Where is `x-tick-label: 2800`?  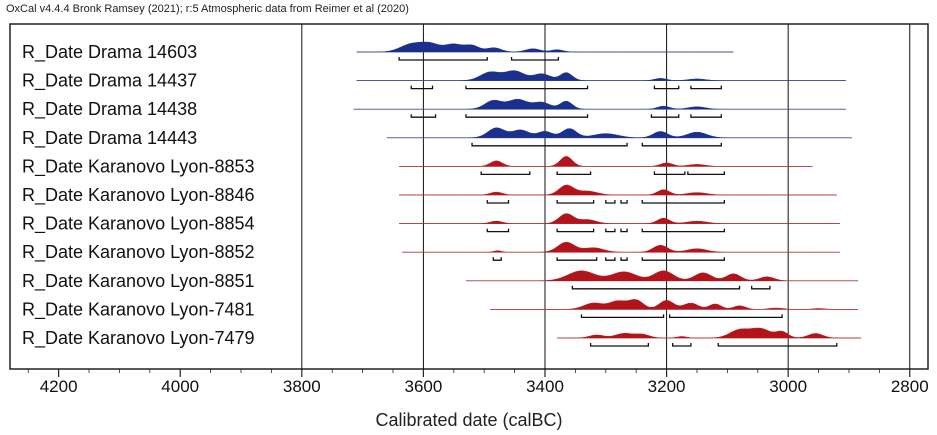
x-tick-label: 2800 is located at coordinates (910, 386).